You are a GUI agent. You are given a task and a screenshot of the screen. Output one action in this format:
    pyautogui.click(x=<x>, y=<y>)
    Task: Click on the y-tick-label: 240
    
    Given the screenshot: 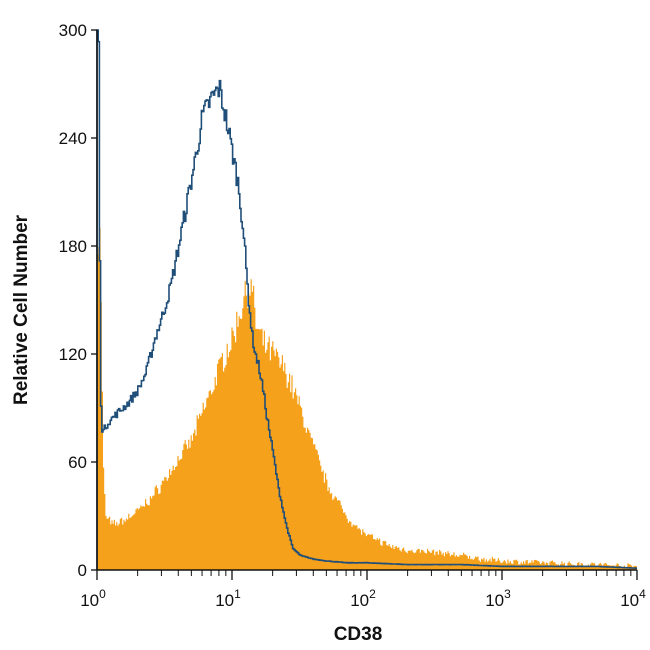 What is the action you would take?
    pyautogui.click(x=73, y=138)
    